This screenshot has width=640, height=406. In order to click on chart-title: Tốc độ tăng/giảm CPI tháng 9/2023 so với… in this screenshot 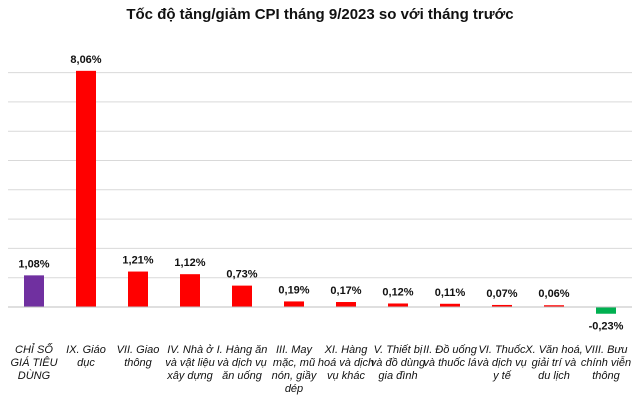, I will do `click(320, 14)`.